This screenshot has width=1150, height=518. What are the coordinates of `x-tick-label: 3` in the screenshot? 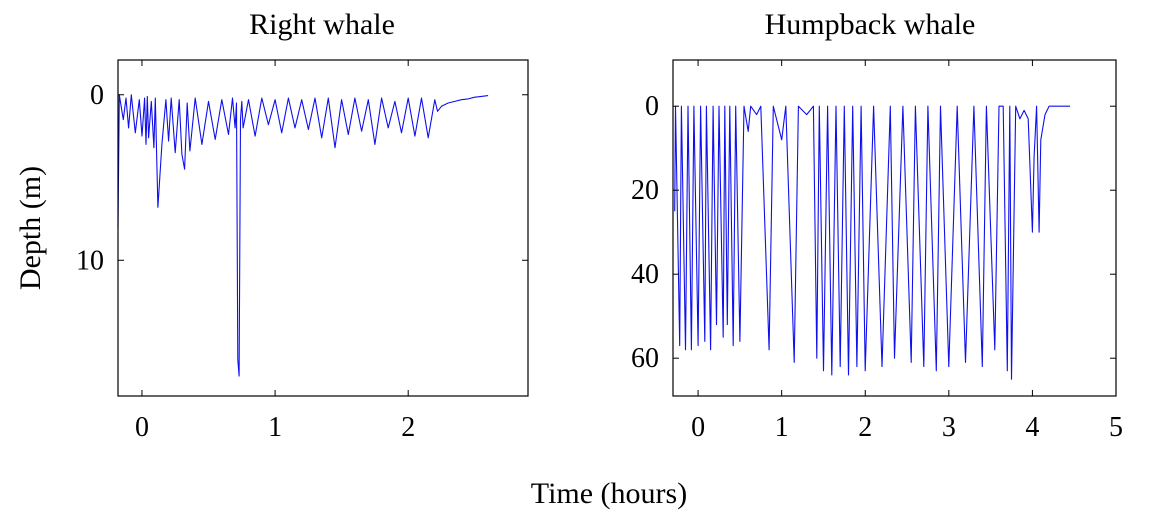 It's located at (949, 427).